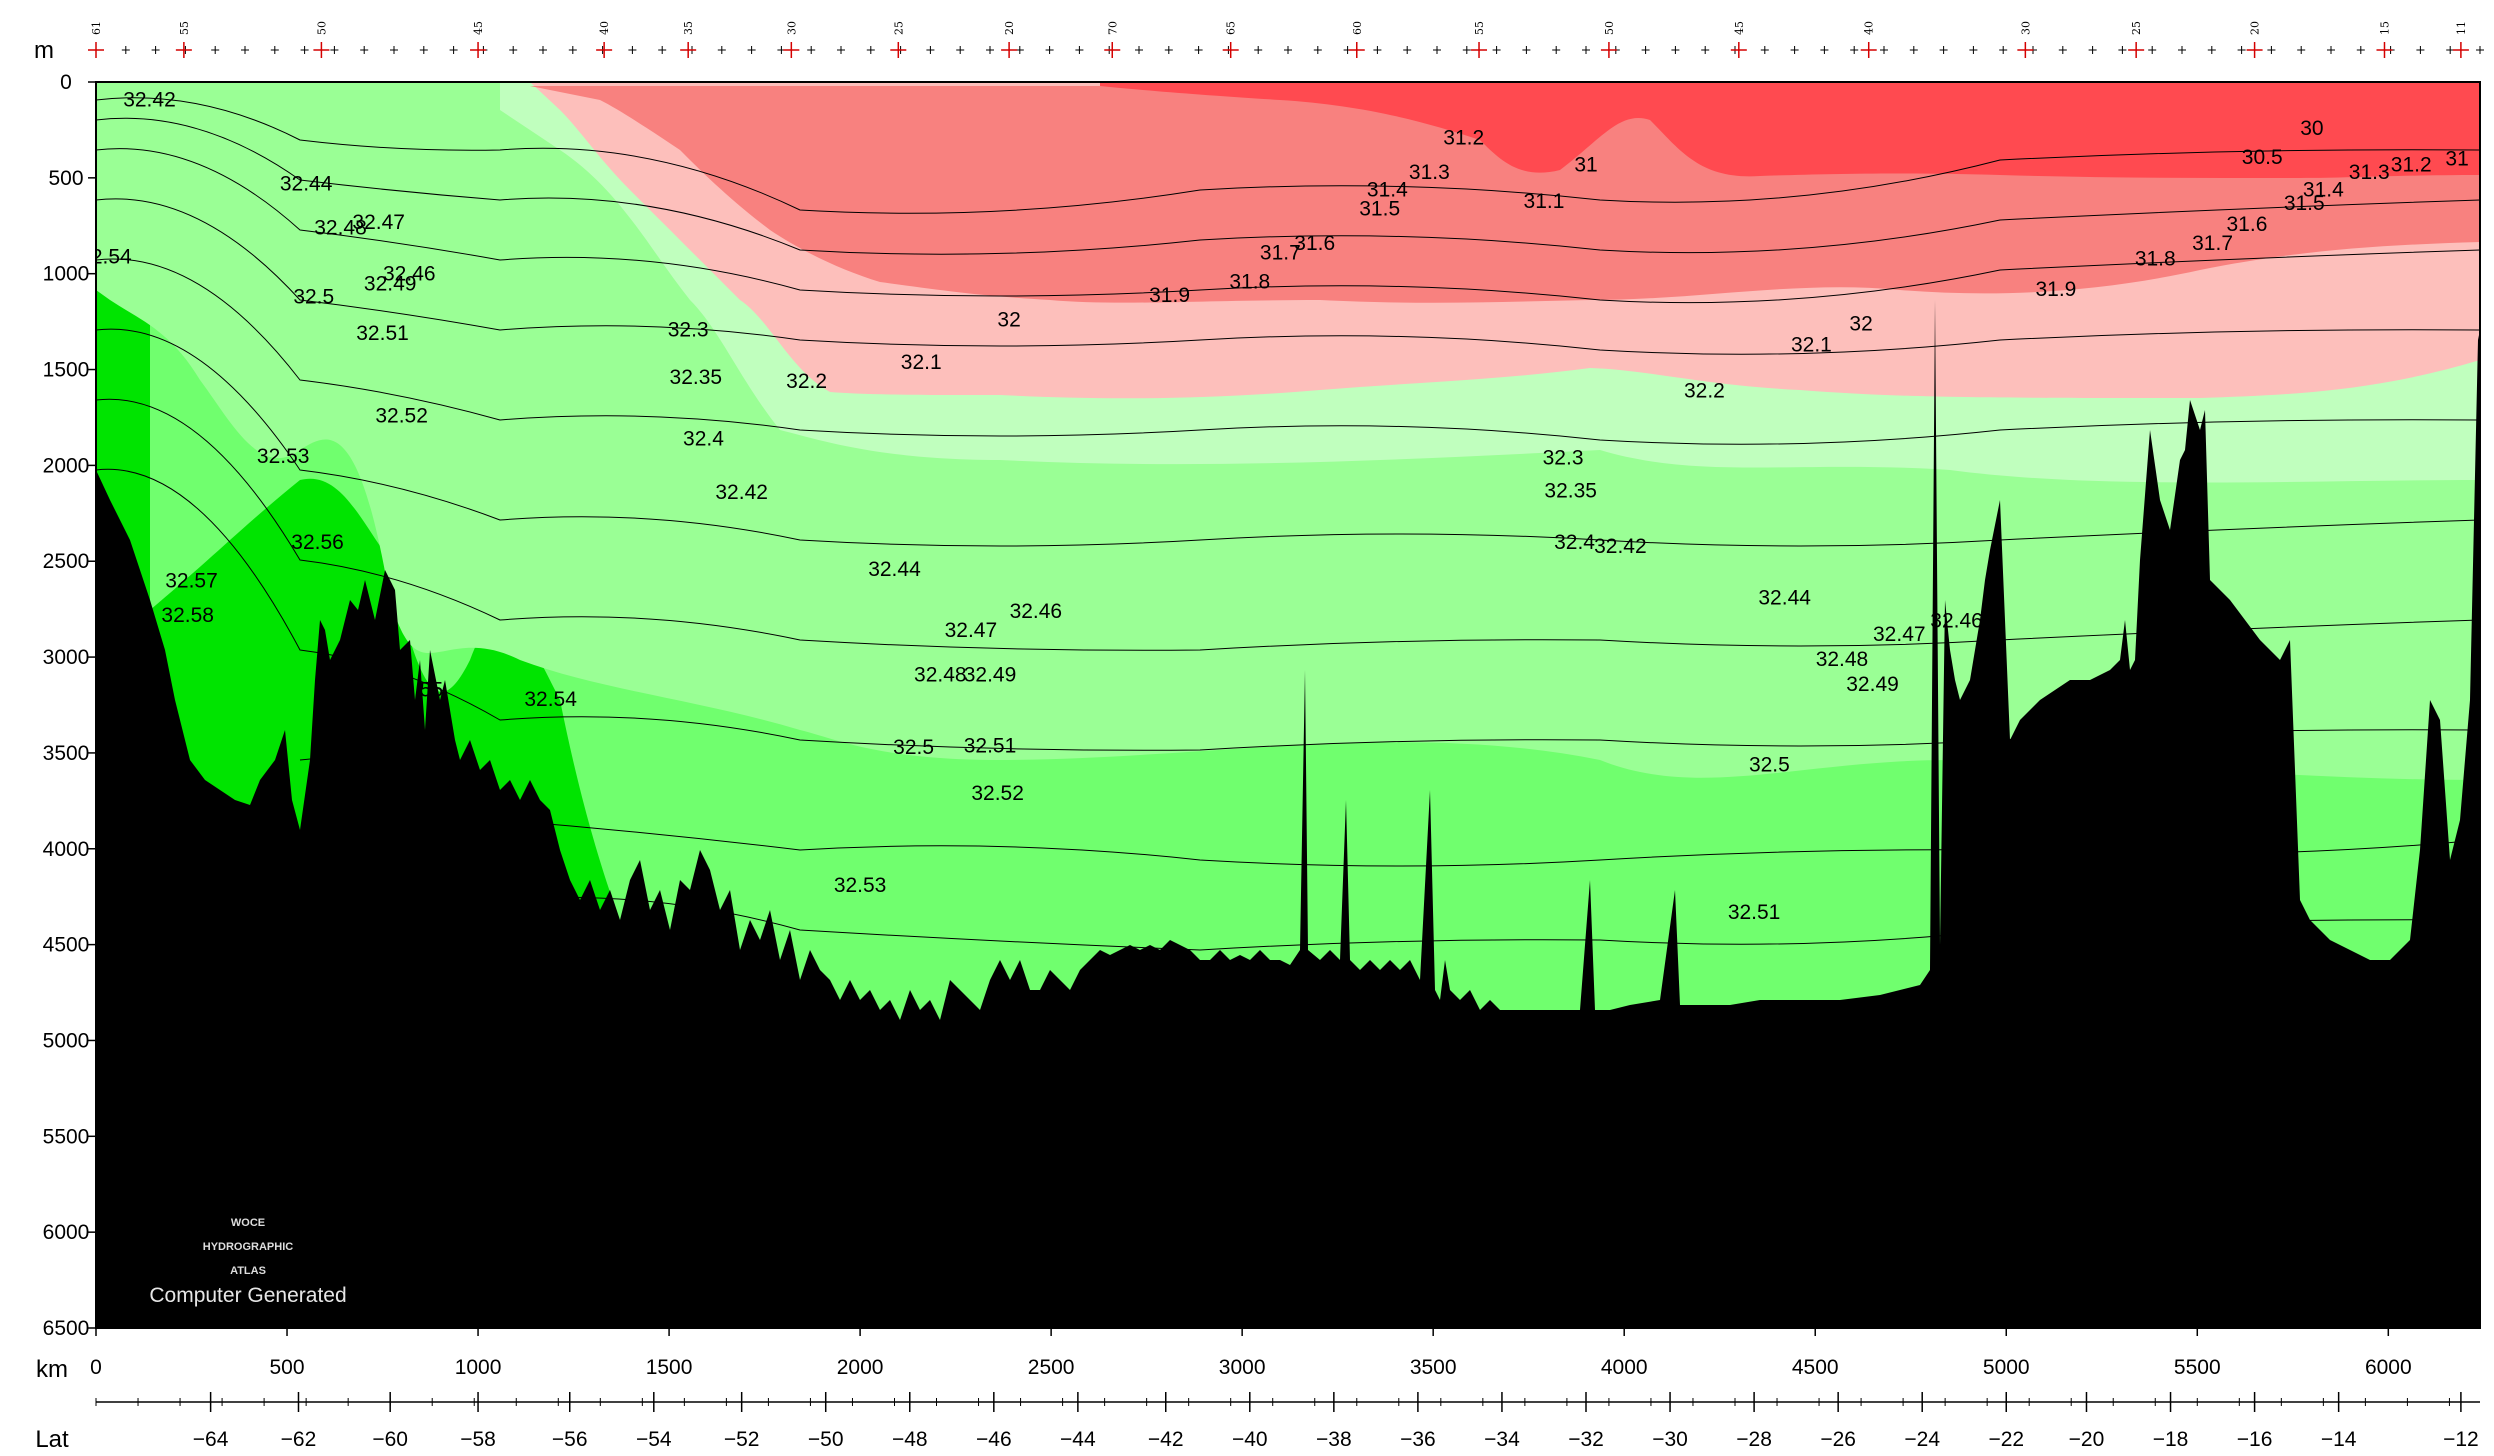 This screenshot has width=2494, height=1456. What do you see at coordinates (378, 222) in the screenshot?
I see `contour-label: 32.47` at bounding box center [378, 222].